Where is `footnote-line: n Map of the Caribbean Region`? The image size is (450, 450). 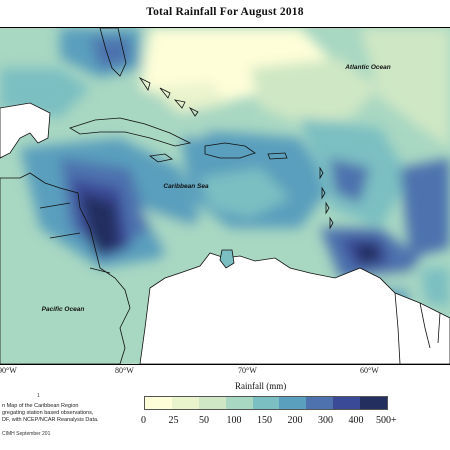
footnote-line: n Map of the Caribbean Region is located at coordinates (40, 406).